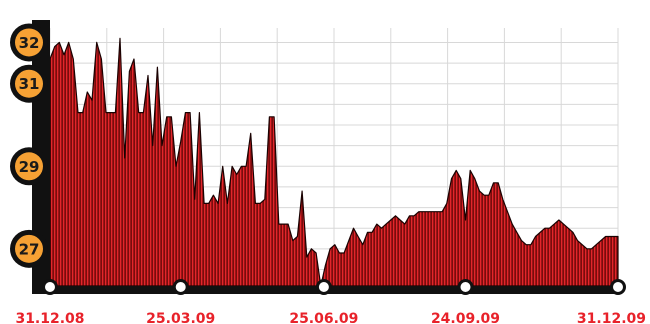 This screenshot has width=650, height=324. I want to click on y-tick-label: 32, so click(29, 43).